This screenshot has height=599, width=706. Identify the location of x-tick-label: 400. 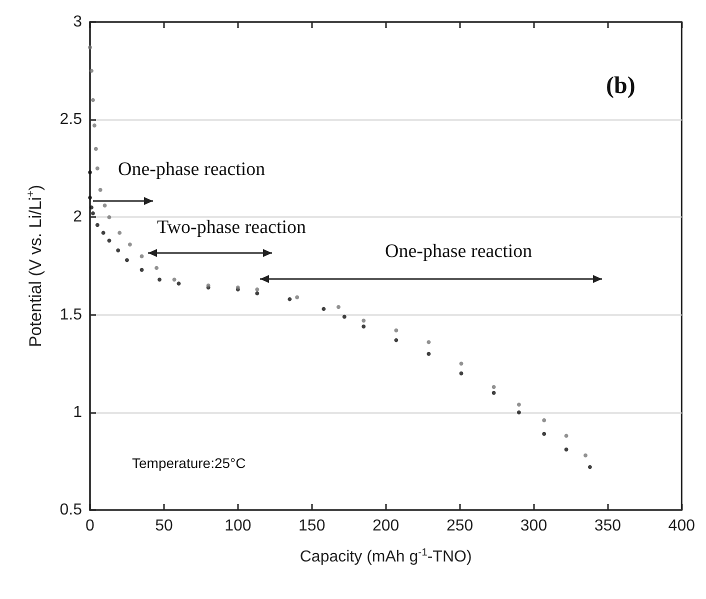
(682, 526).